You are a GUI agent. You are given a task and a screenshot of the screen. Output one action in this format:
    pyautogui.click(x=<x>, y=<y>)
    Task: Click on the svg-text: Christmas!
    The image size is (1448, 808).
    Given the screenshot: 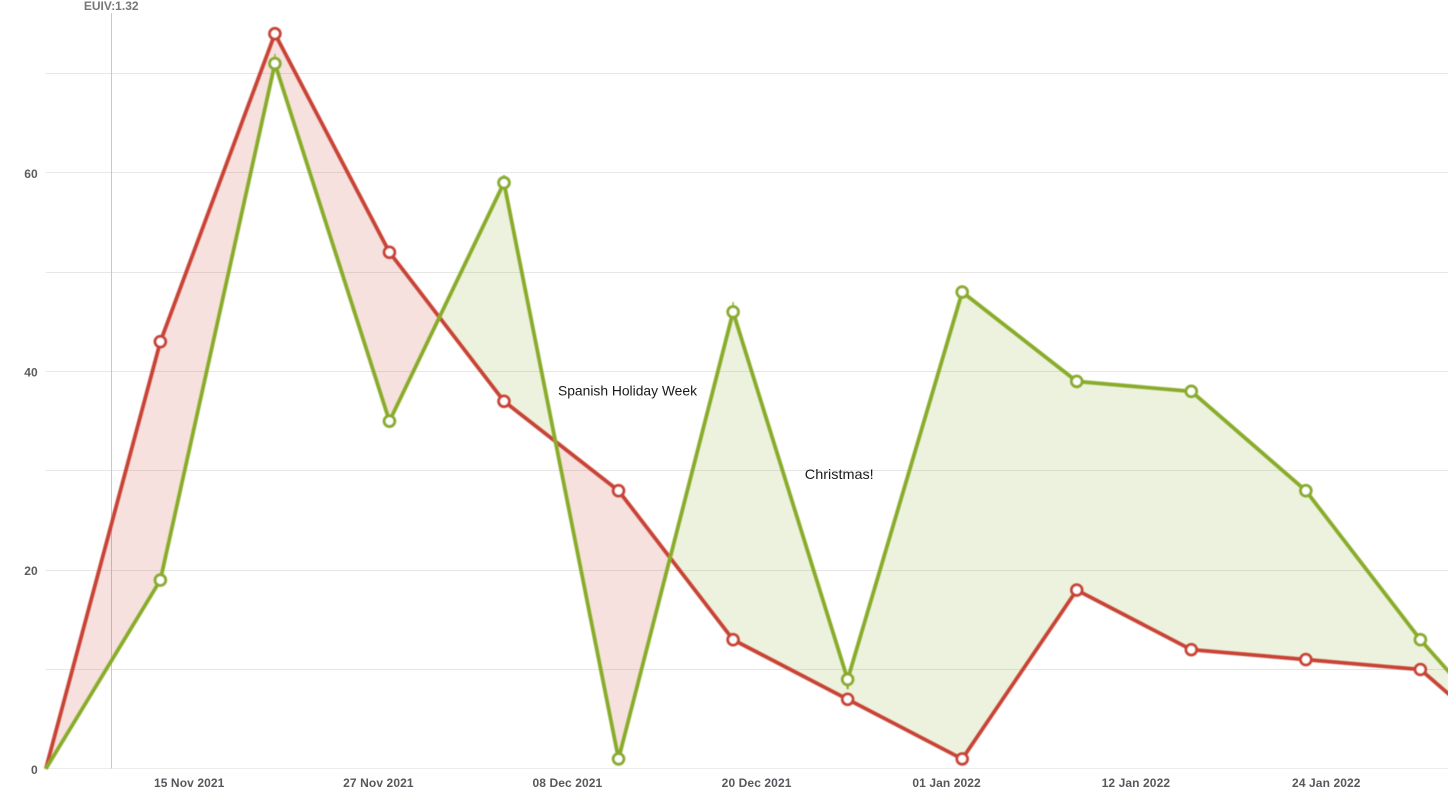 What is the action you would take?
    pyautogui.click(x=839, y=474)
    